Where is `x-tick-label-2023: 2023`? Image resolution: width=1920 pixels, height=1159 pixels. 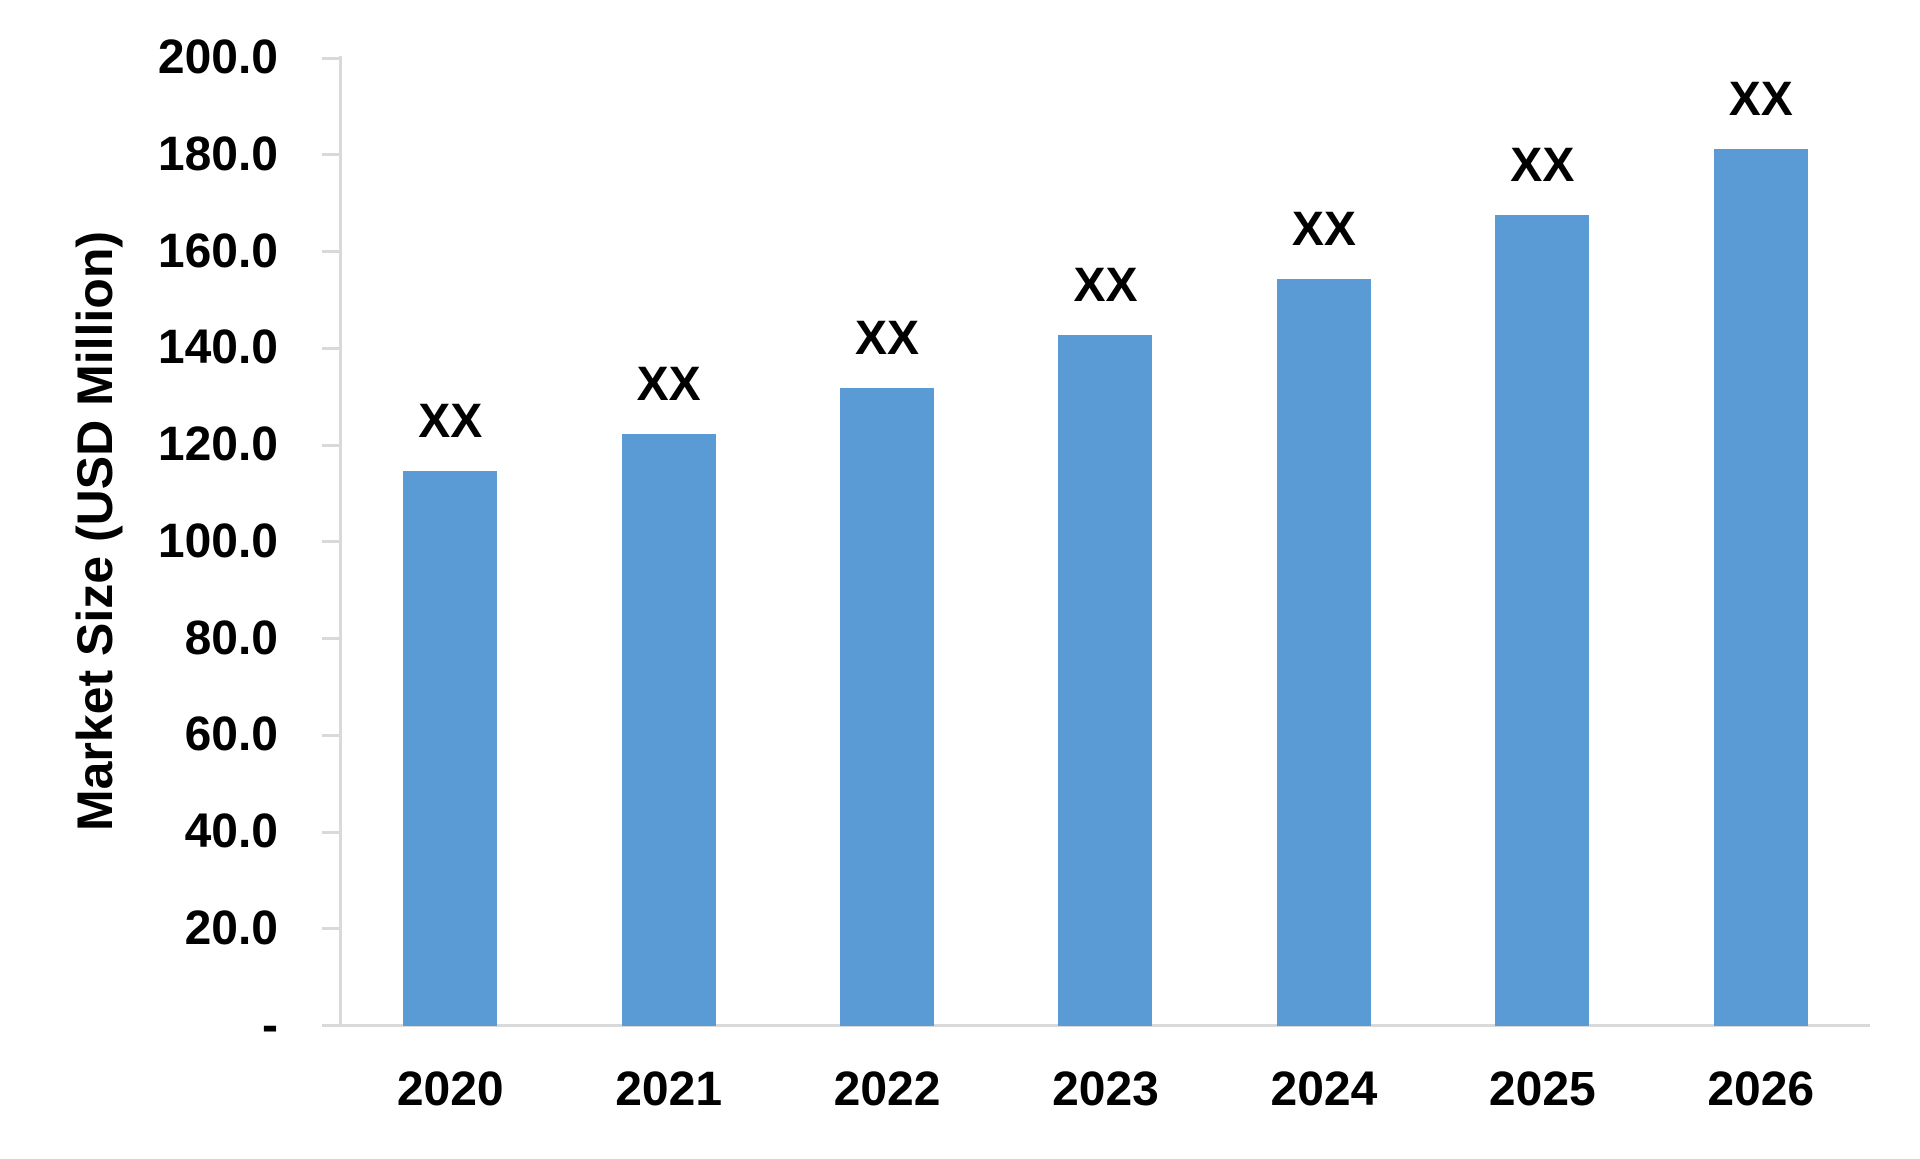
x-tick-label-2023: 2023 is located at coordinates (1105, 1089).